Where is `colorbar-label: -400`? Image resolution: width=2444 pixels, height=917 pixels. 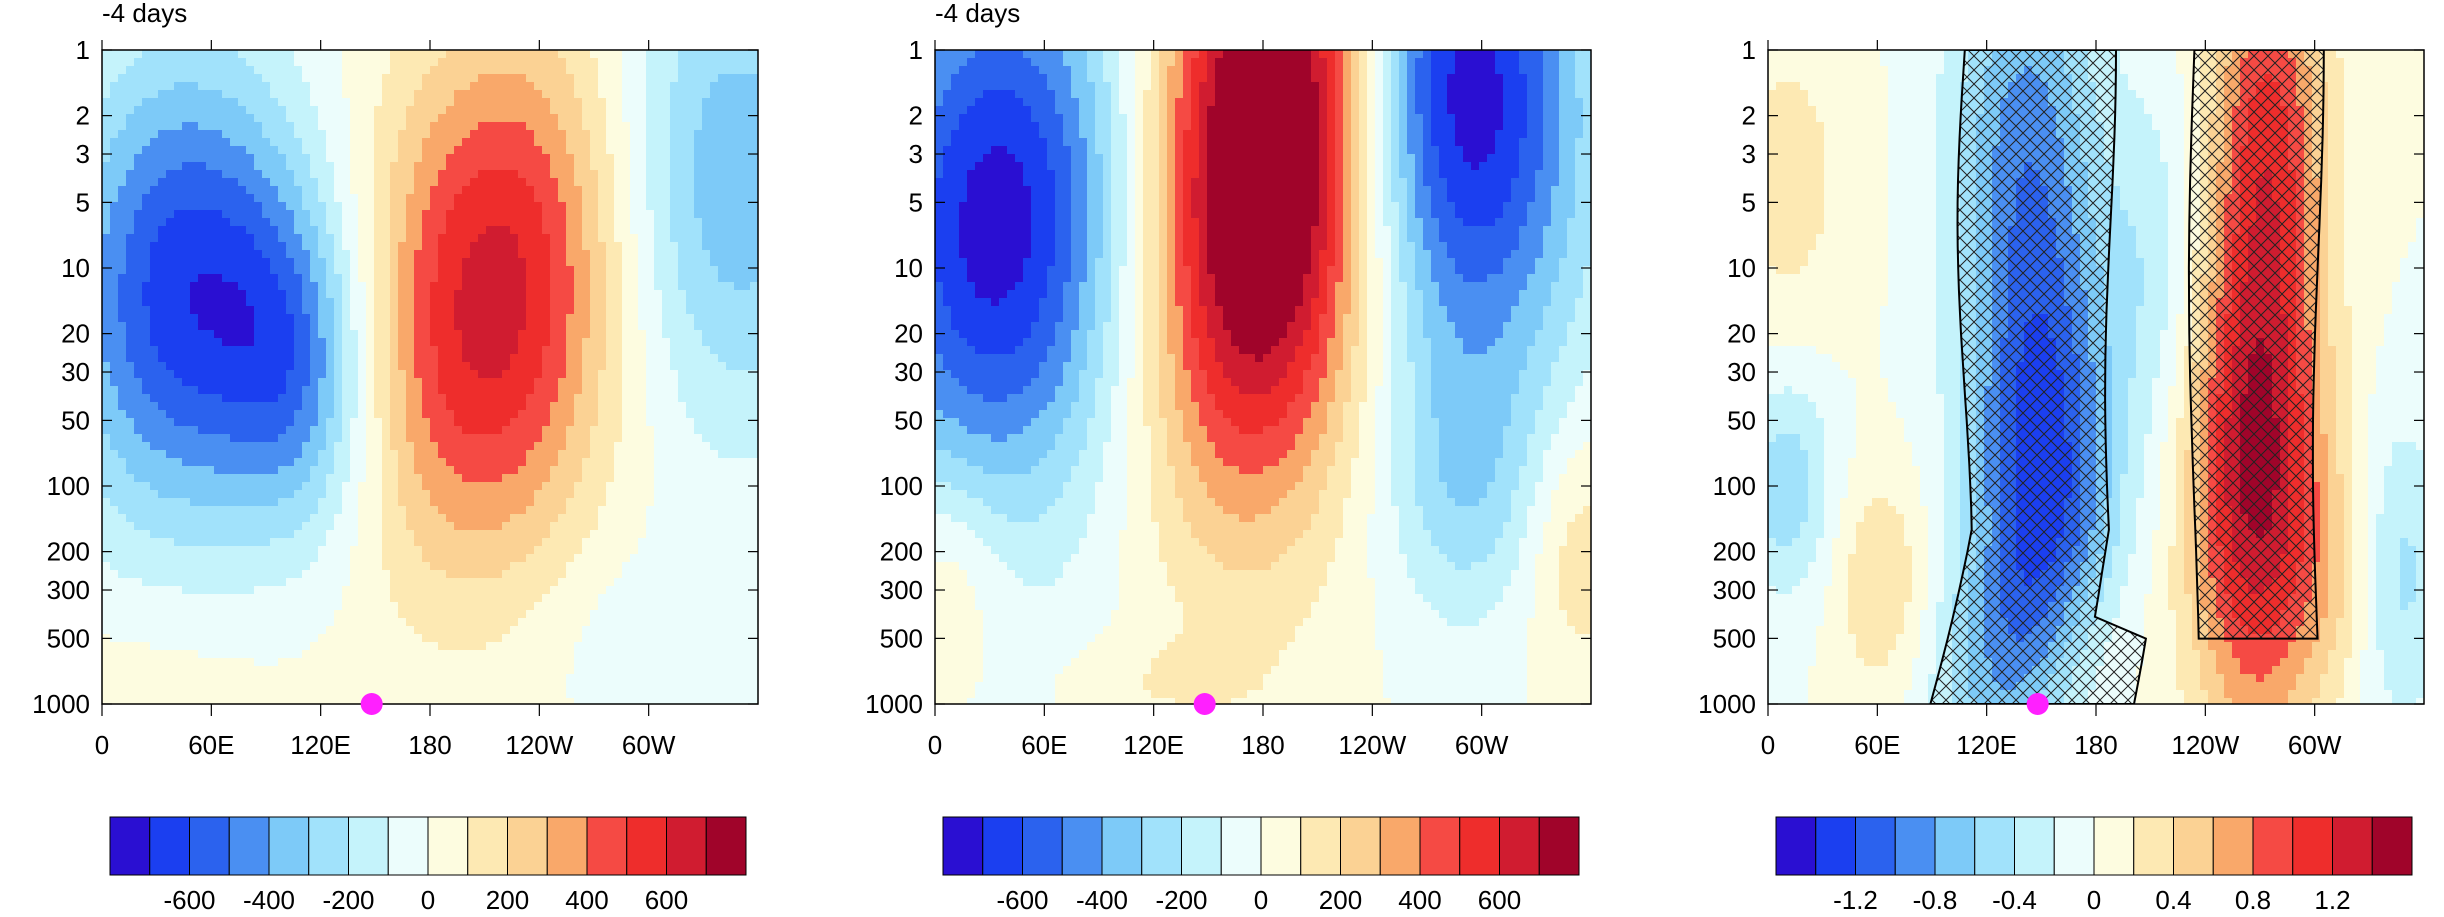 colorbar-label: -400 is located at coordinates (269, 900).